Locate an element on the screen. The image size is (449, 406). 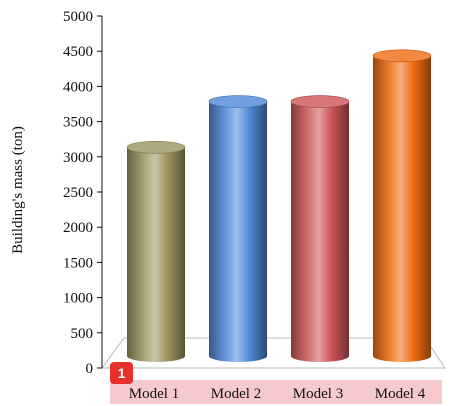
x-tick-label: Model 3 is located at coordinates (318, 394).